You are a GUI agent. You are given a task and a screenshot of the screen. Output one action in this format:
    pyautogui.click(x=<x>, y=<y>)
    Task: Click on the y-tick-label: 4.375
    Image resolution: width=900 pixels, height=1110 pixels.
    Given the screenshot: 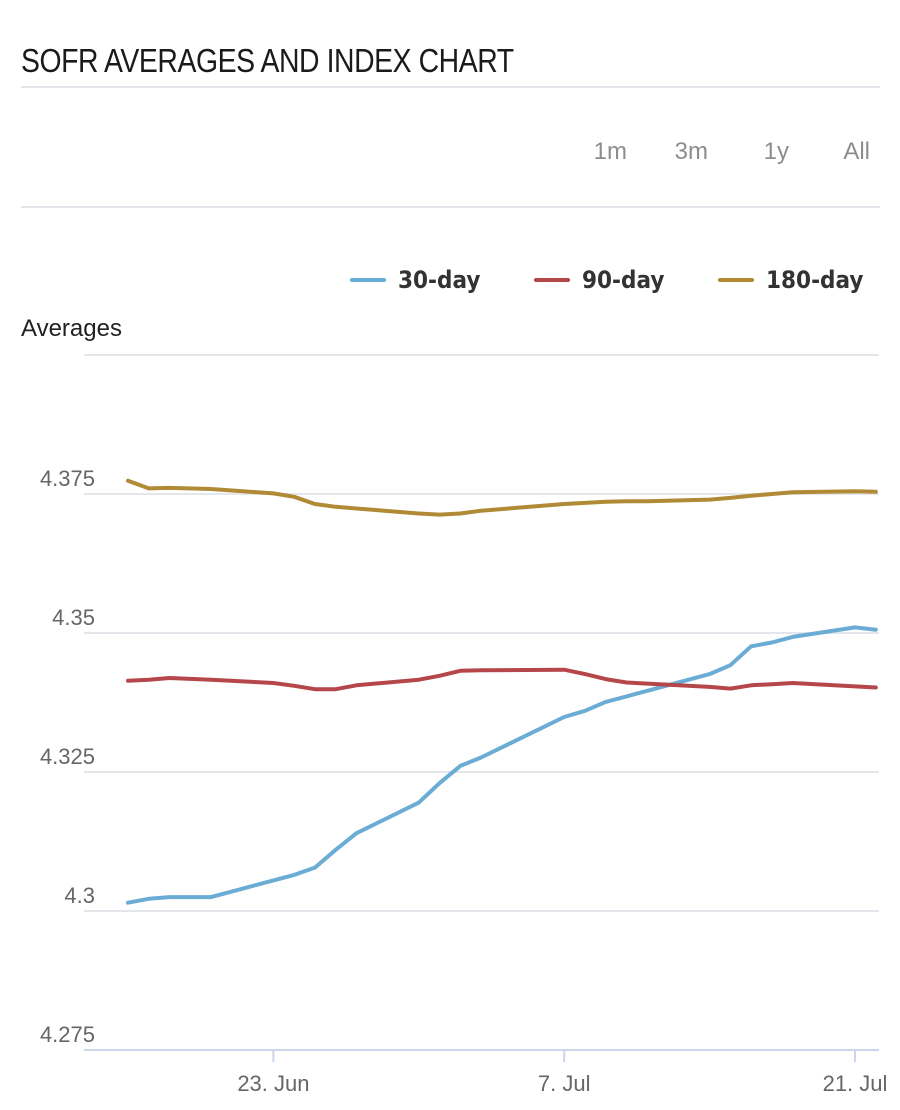 What is the action you would take?
    pyautogui.click(x=67, y=478)
    